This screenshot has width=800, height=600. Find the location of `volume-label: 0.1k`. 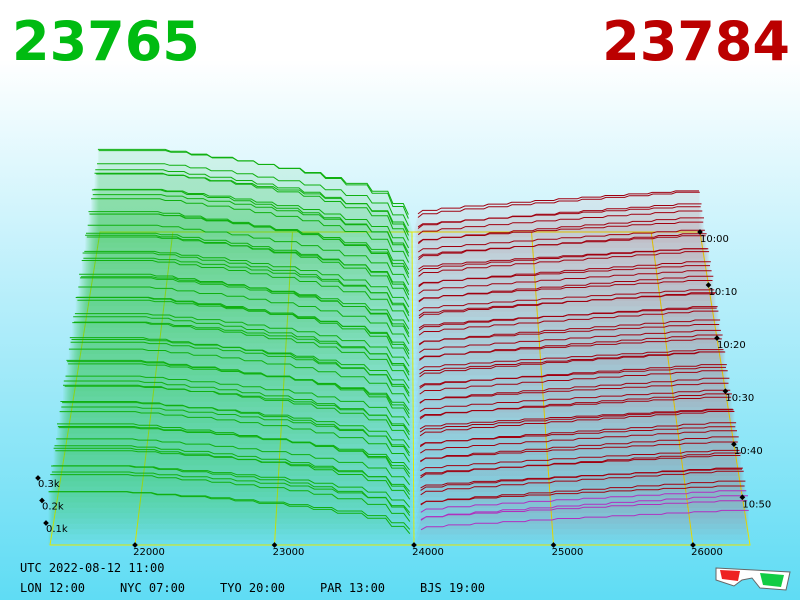

volume-label: 0.1k is located at coordinates (57, 529).